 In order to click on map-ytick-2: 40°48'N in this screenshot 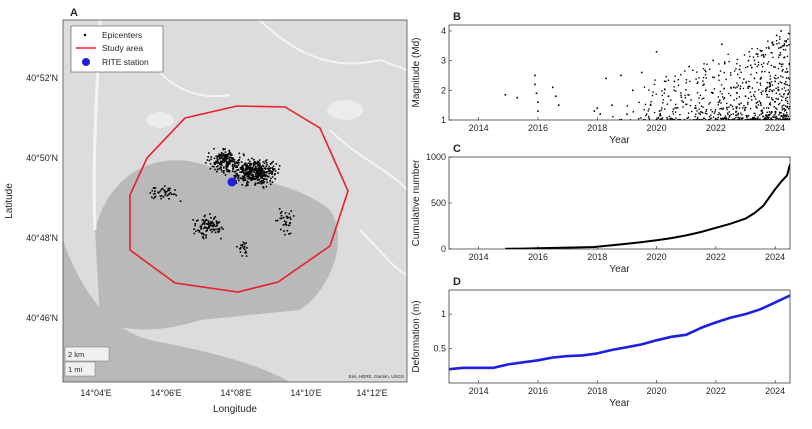, I will do `click(42, 238)`.